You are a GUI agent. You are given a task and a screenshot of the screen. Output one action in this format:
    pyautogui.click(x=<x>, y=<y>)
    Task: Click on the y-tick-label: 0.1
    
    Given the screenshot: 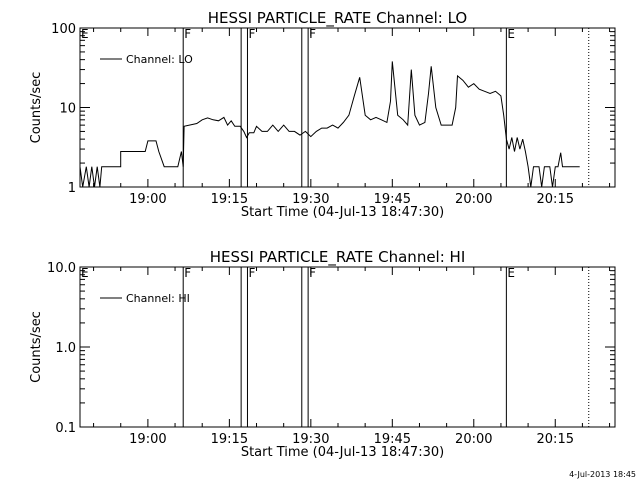 What is the action you would take?
    pyautogui.click(x=65, y=428)
    